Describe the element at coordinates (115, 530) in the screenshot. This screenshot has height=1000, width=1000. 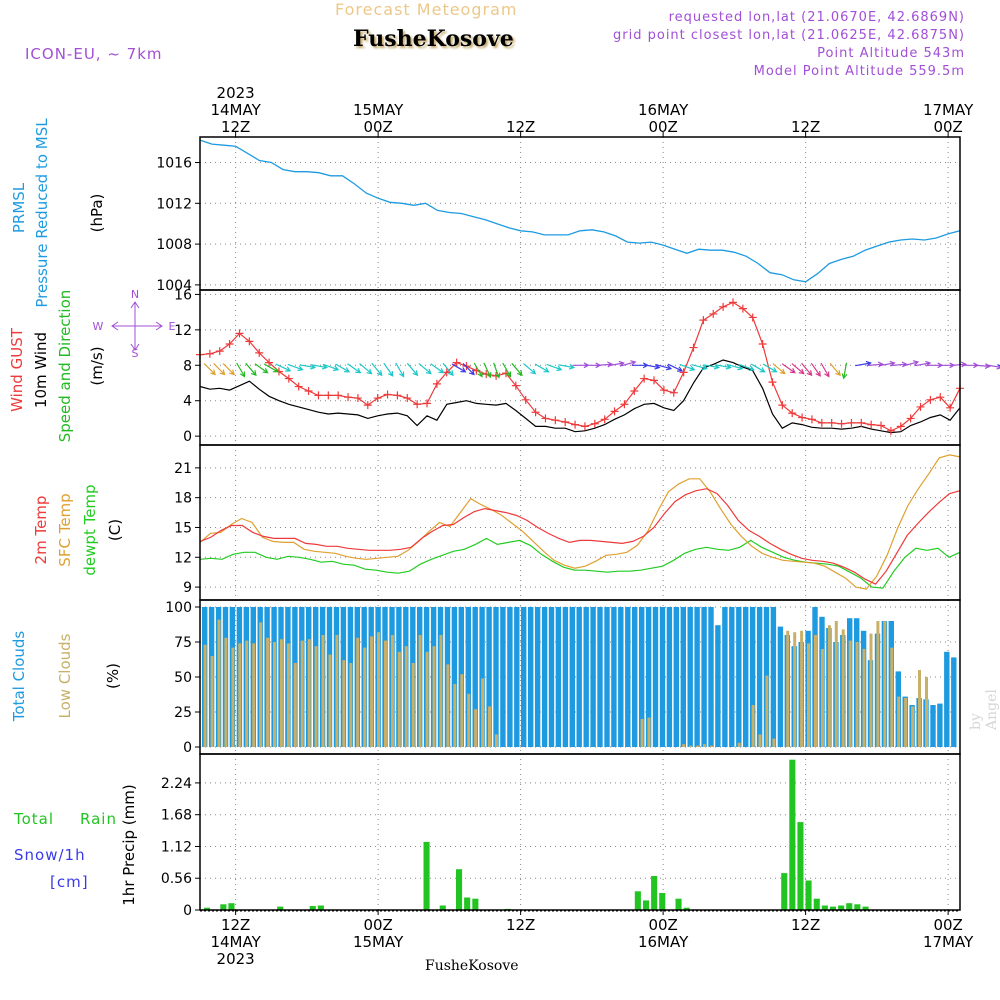
I see `temp-unit-label: (C)` at that location.